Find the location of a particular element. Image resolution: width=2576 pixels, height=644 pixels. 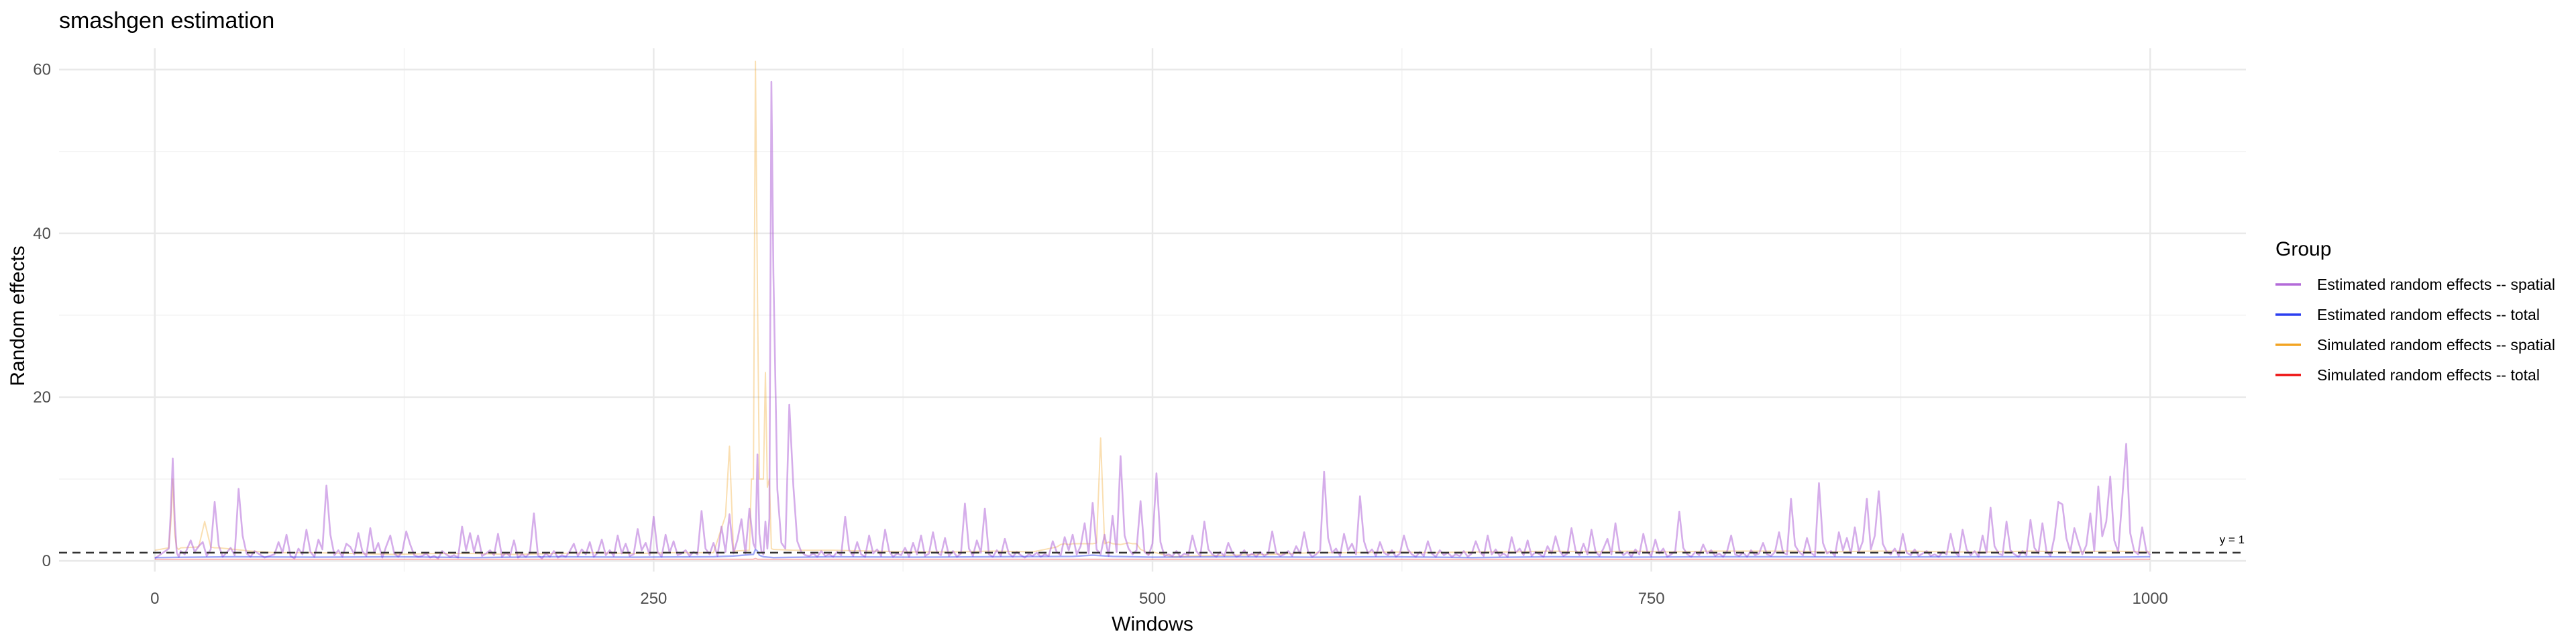

y-axis-title: Random effects is located at coordinates (18, 316).